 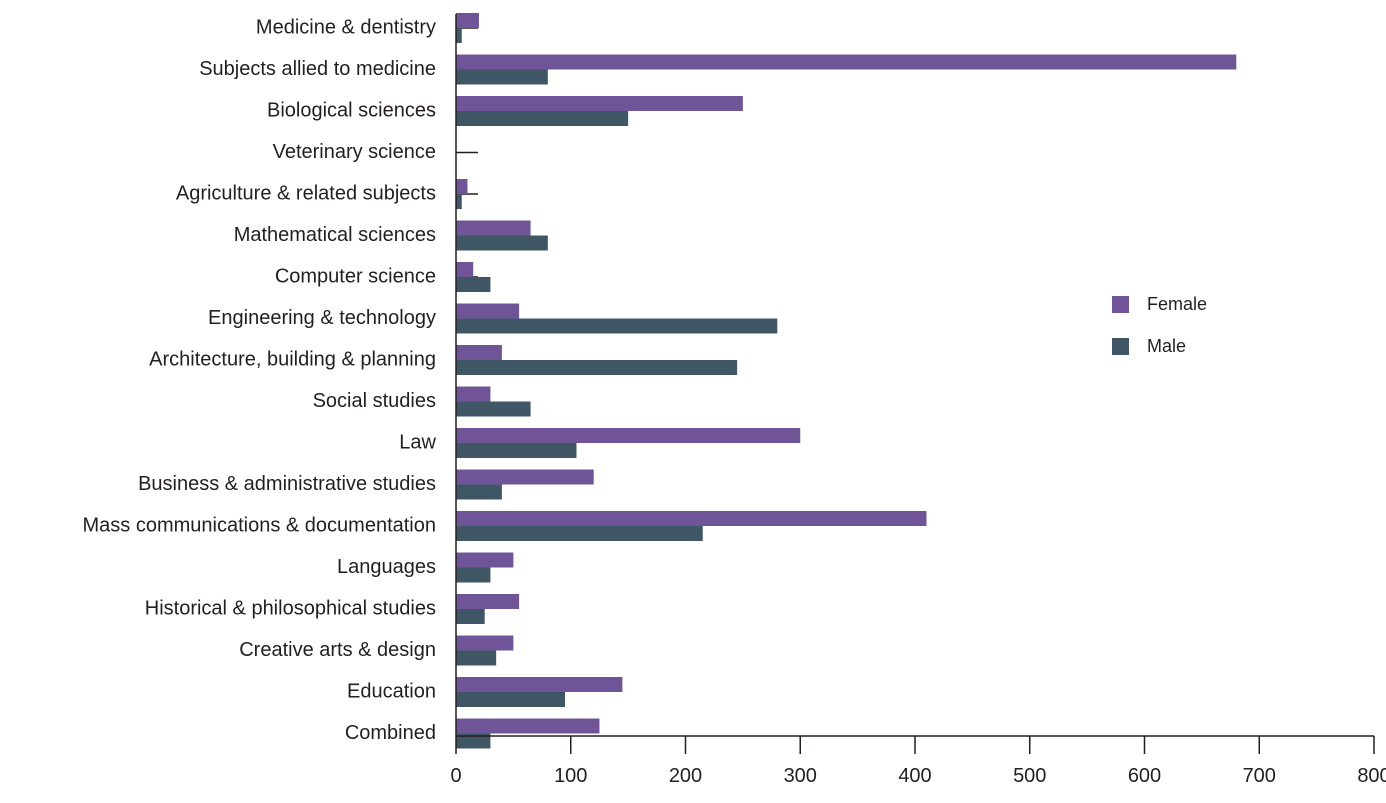 I want to click on category-label: Mass communications & documentation, so click(x=260, y=525).